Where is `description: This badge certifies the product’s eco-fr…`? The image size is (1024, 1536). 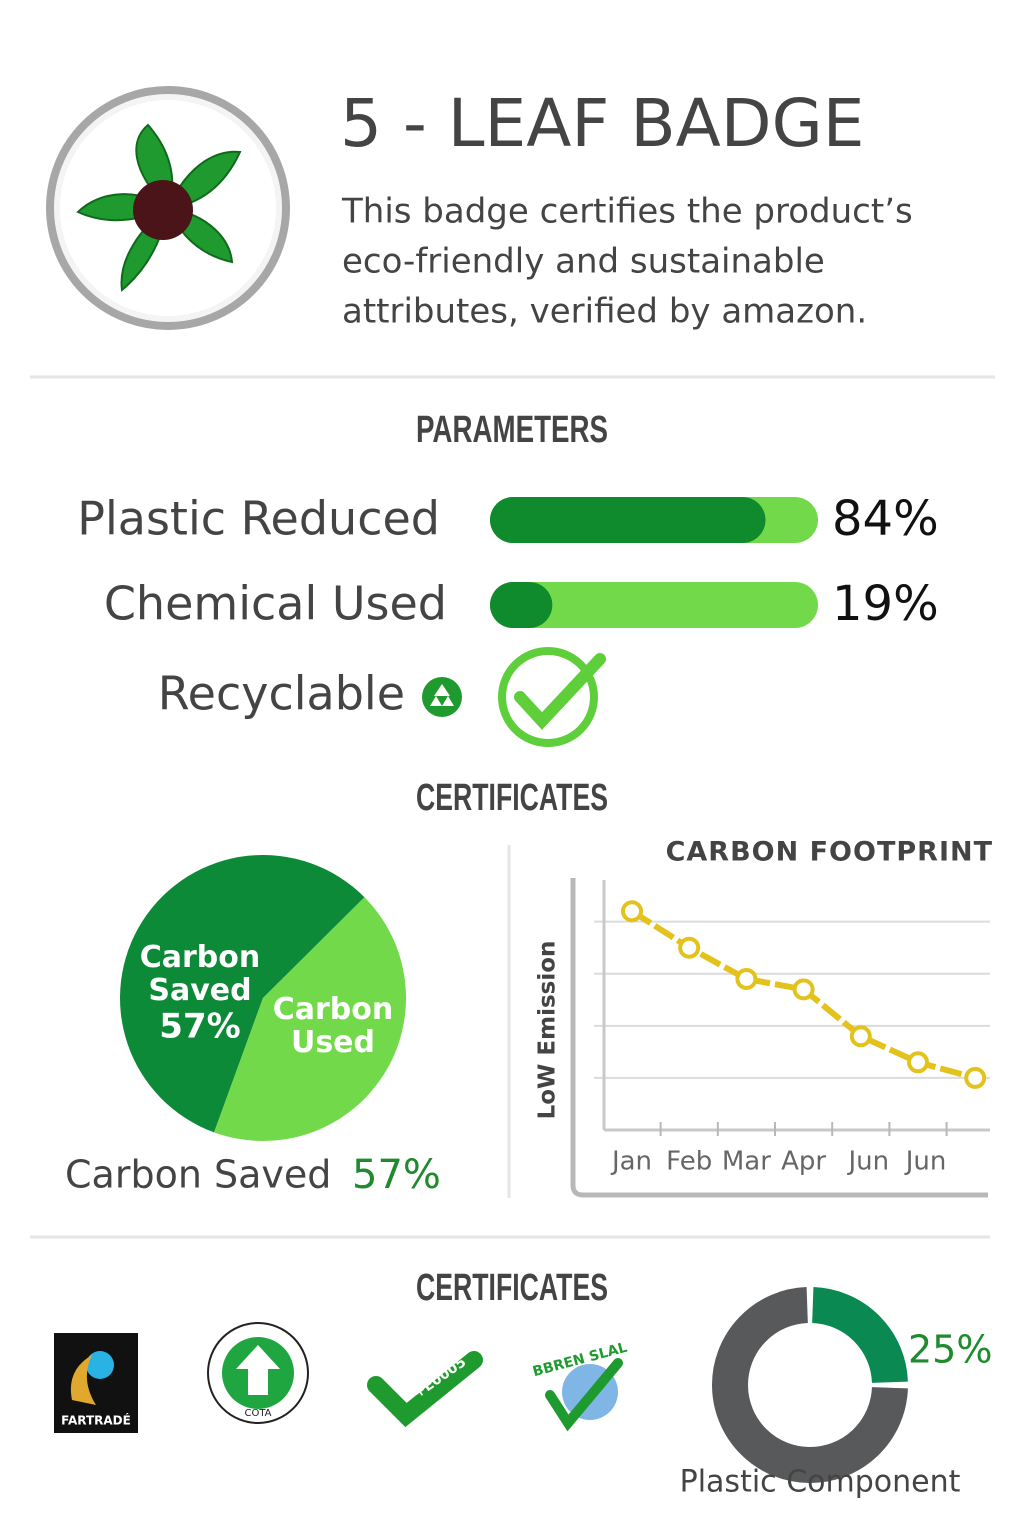 description: This badge certifies the product’s eco-fr… is located at coordinates (627, 262).